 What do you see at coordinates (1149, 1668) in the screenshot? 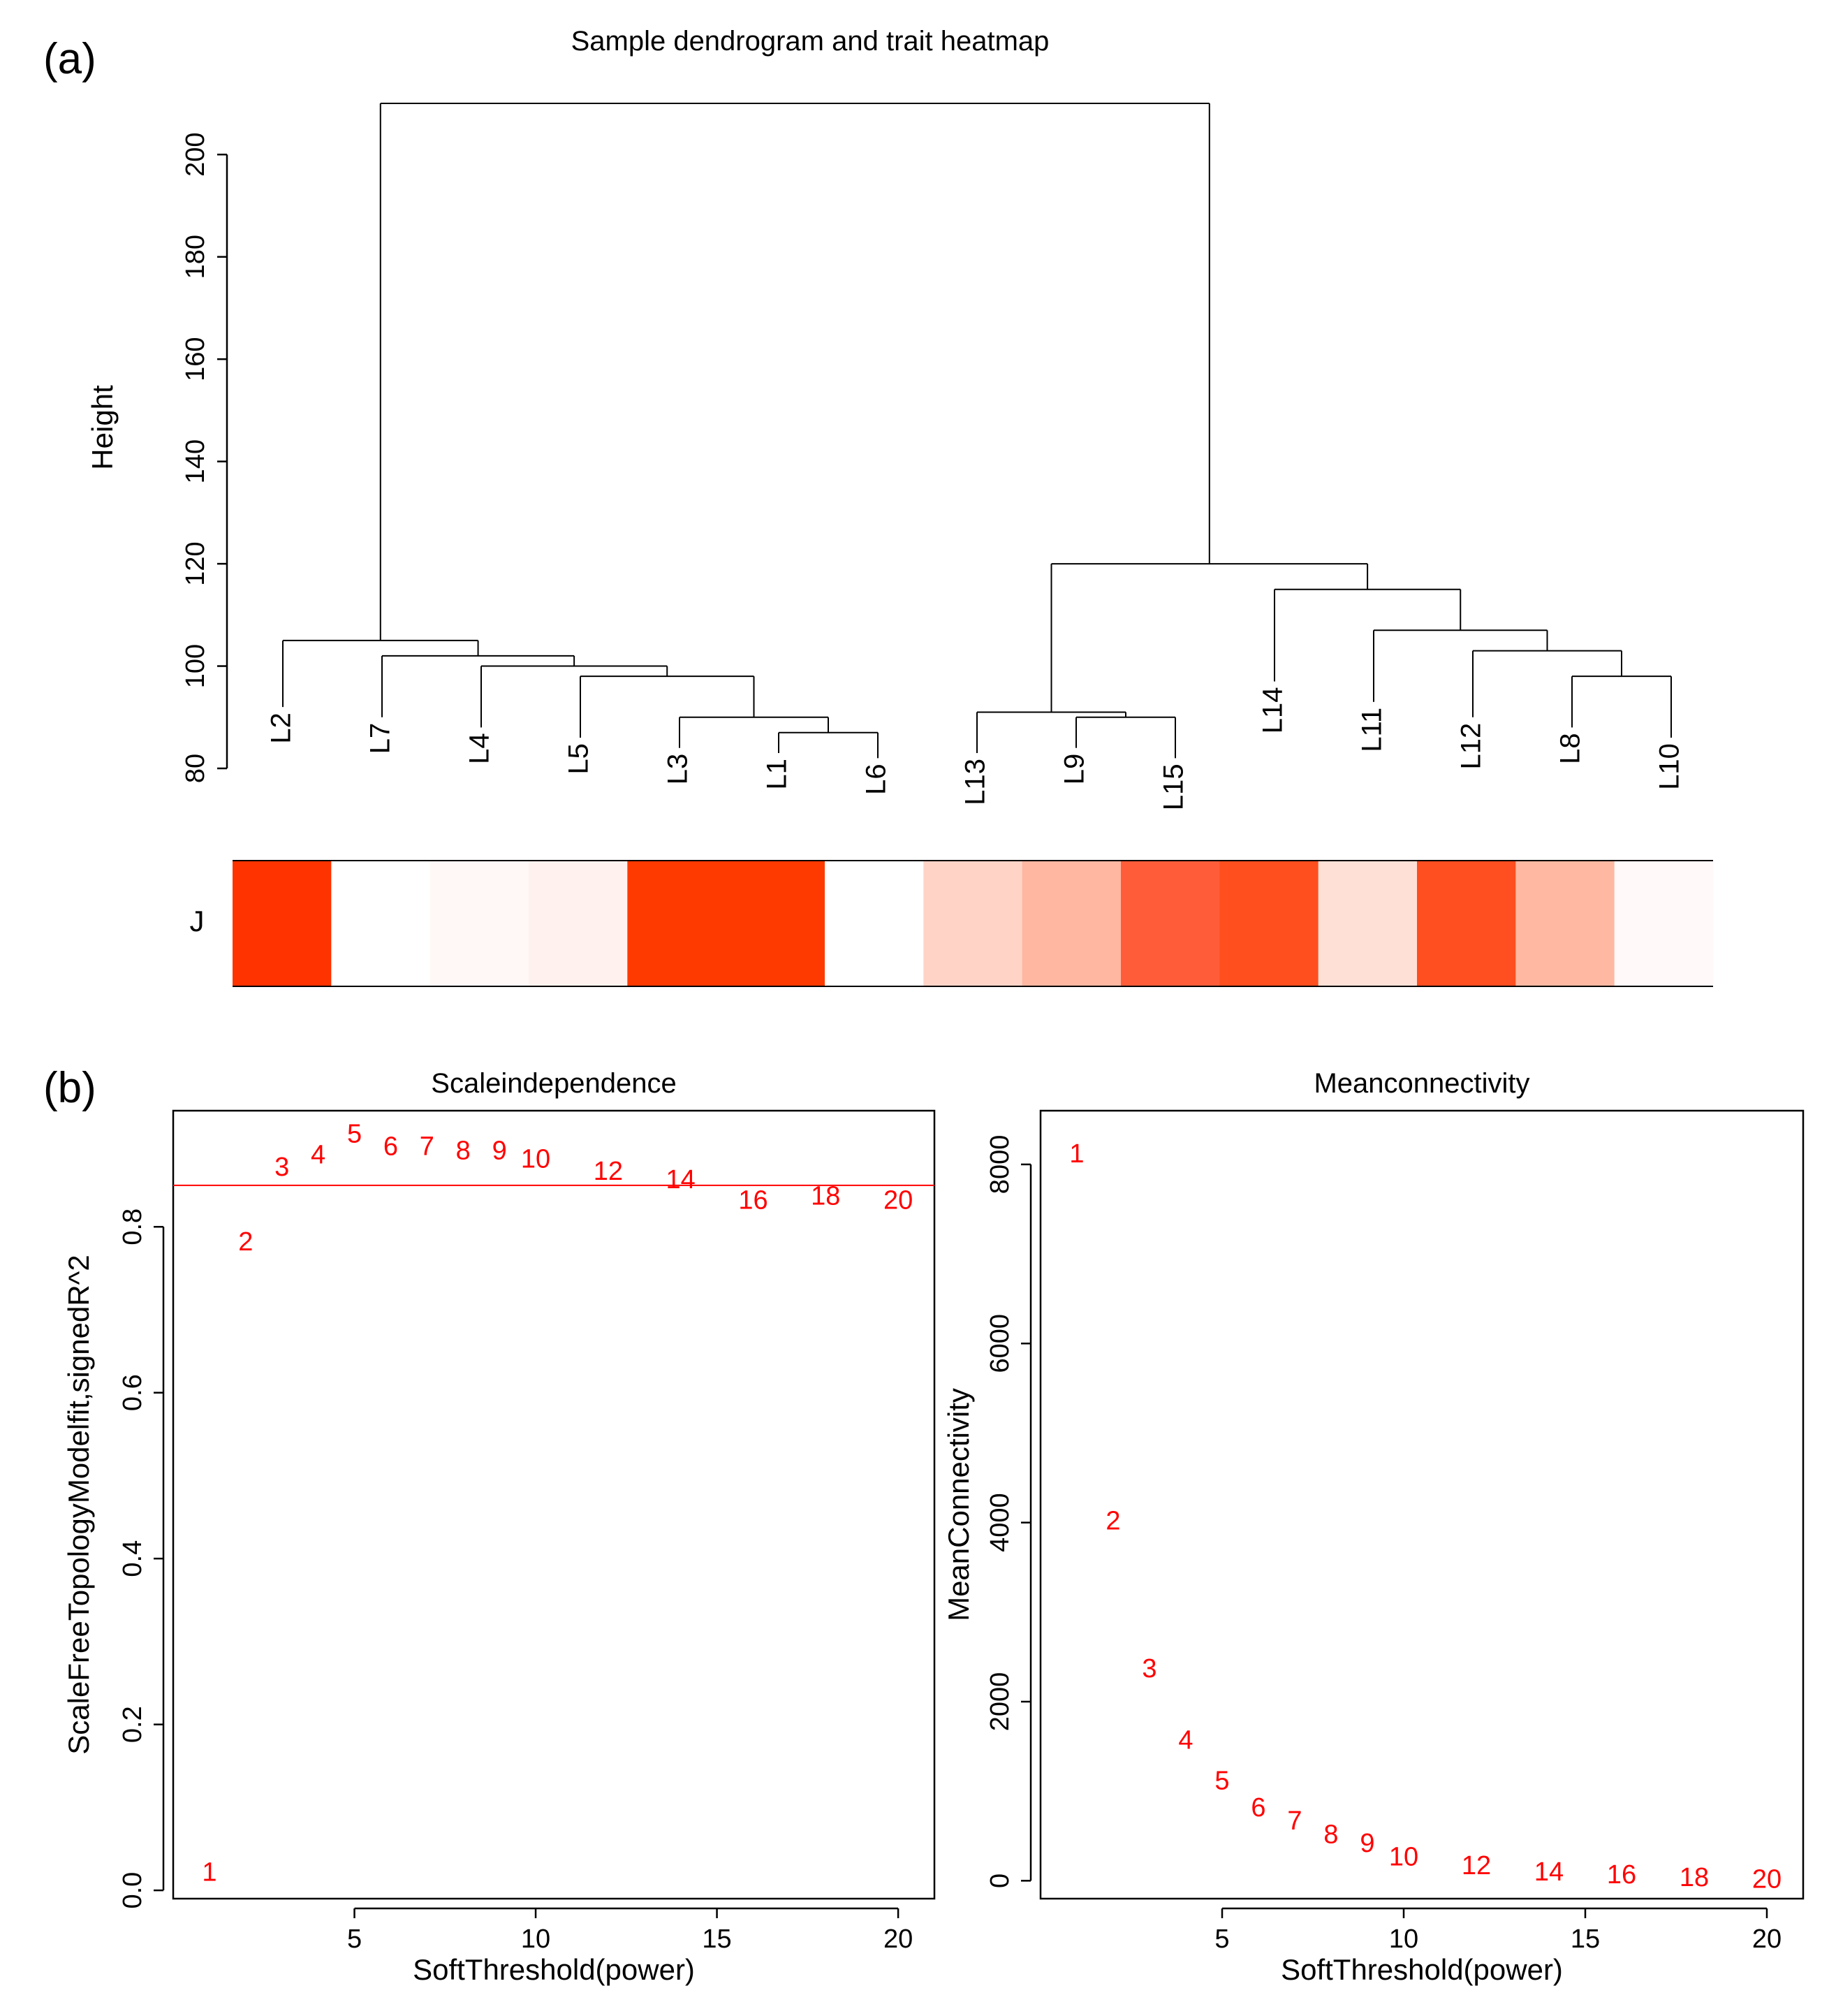
I see `data-point-label: 3` at bounding box center [1149, 1668].